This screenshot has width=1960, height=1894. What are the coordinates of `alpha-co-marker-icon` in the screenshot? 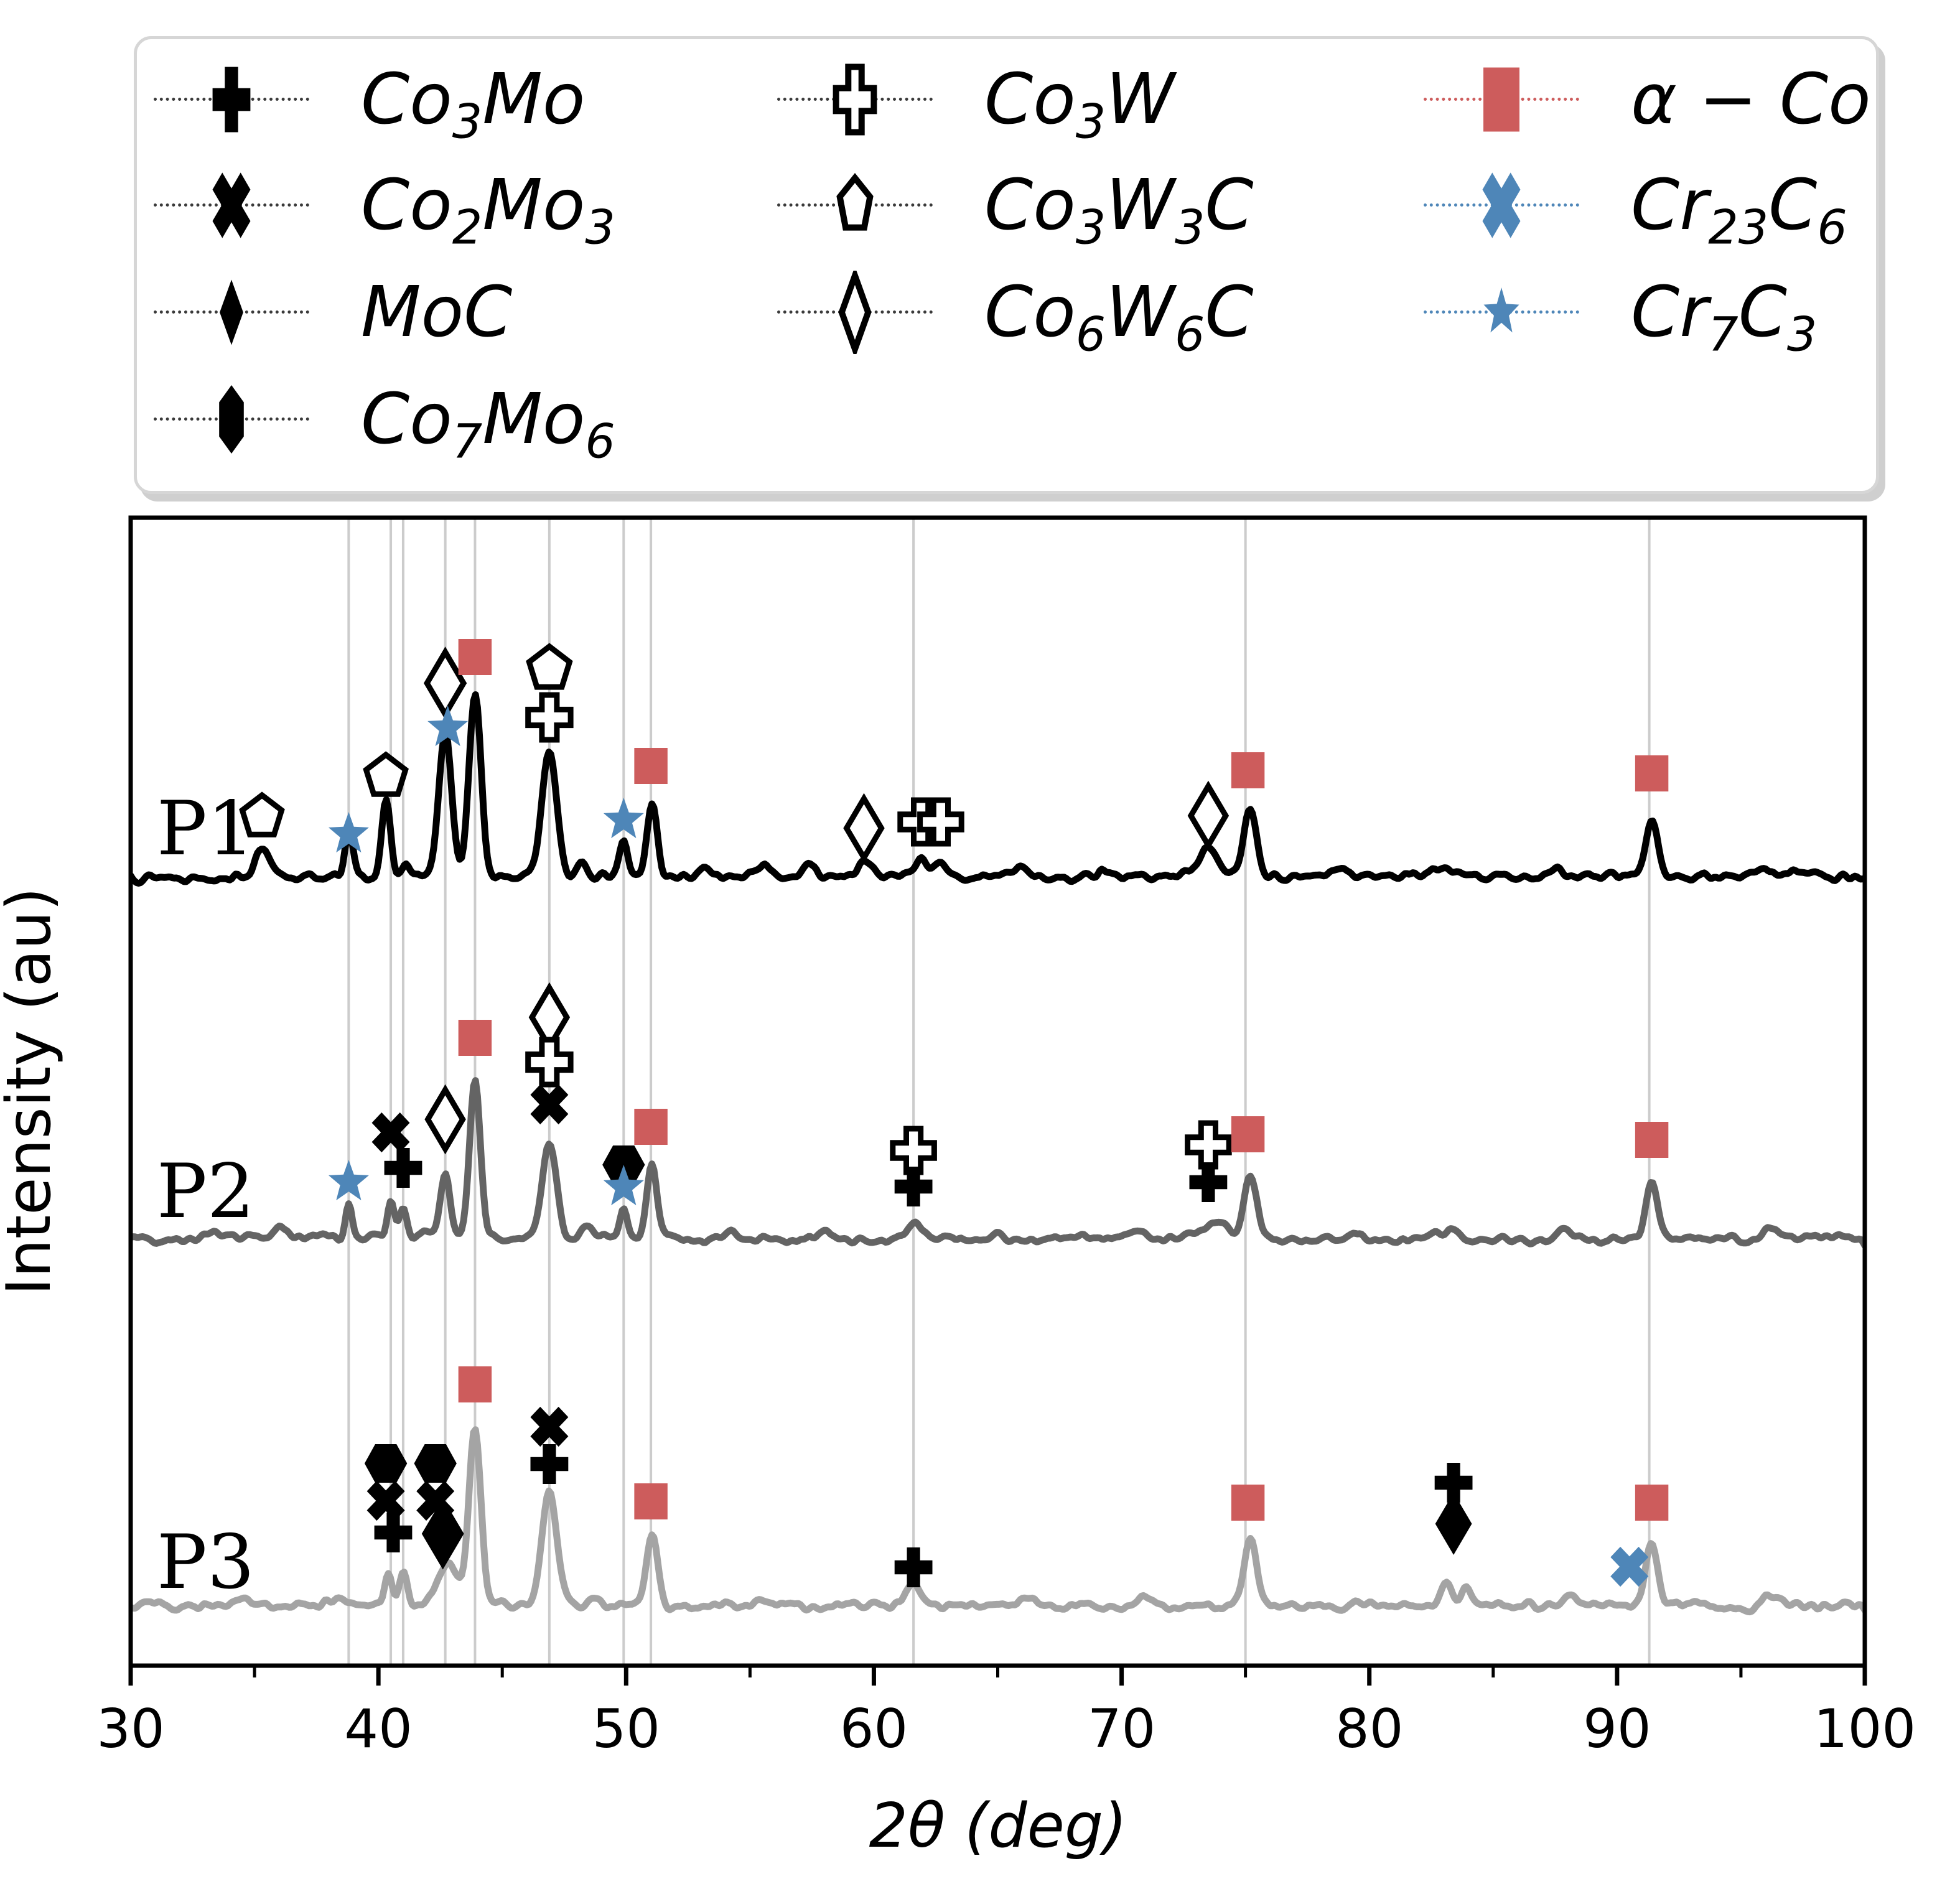 It's located at (1501, 99).